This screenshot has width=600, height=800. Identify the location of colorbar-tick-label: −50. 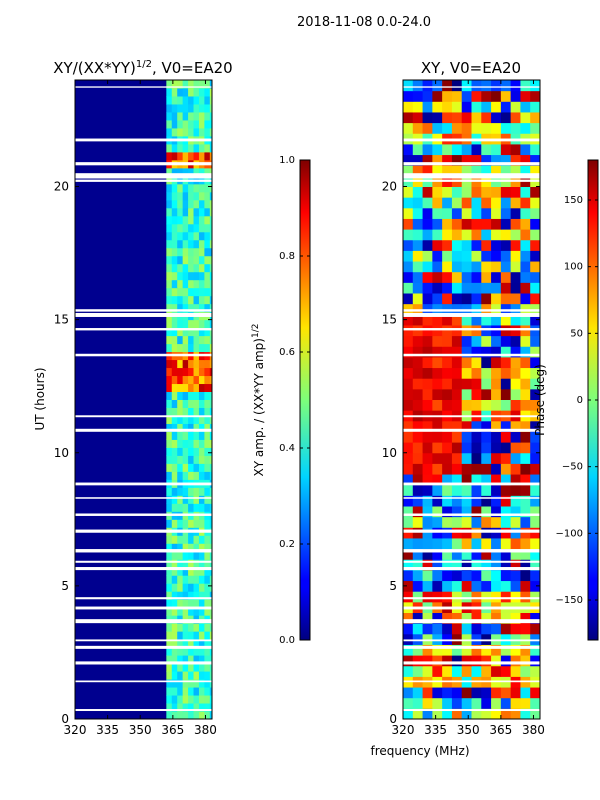
(572, 467).